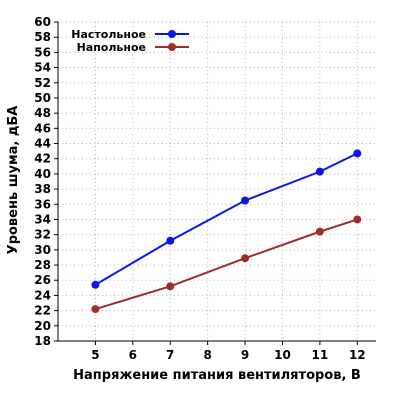  I want to click on y-tick-label: 36, so click(42, 204).